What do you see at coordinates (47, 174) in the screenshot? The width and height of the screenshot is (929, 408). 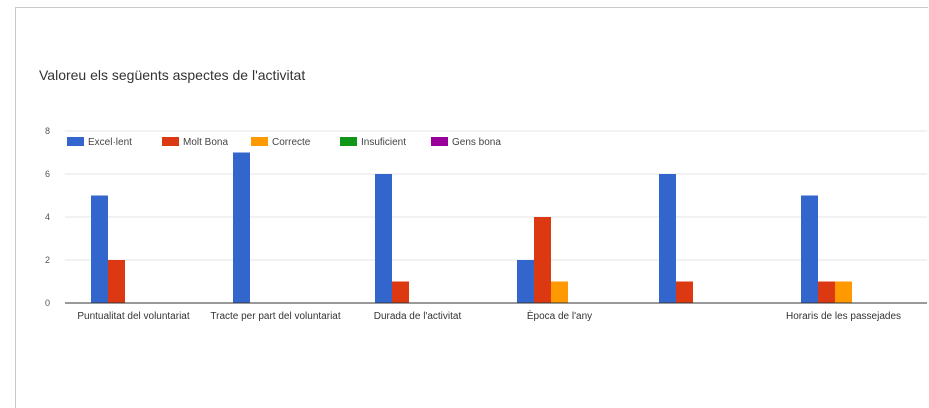 I see `y-tick-label: 6` at bounding box center [47, 174].